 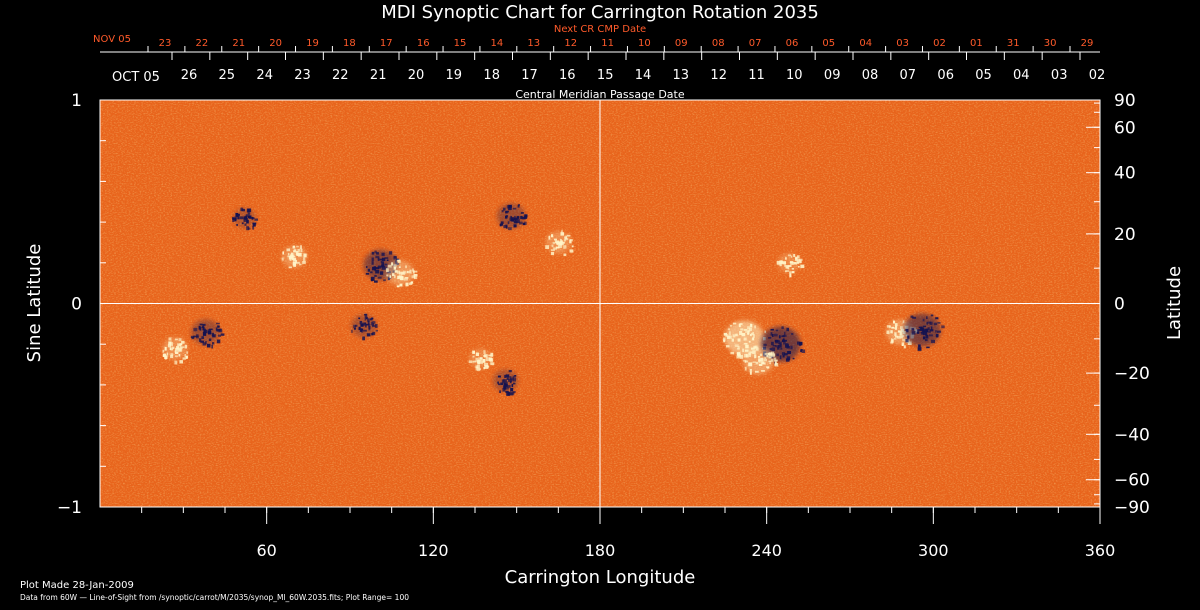 What do you see at coordinates (870, 75) in the screenshot?
I see `cmp-date-label: 08` at bounding box center [870, 75].